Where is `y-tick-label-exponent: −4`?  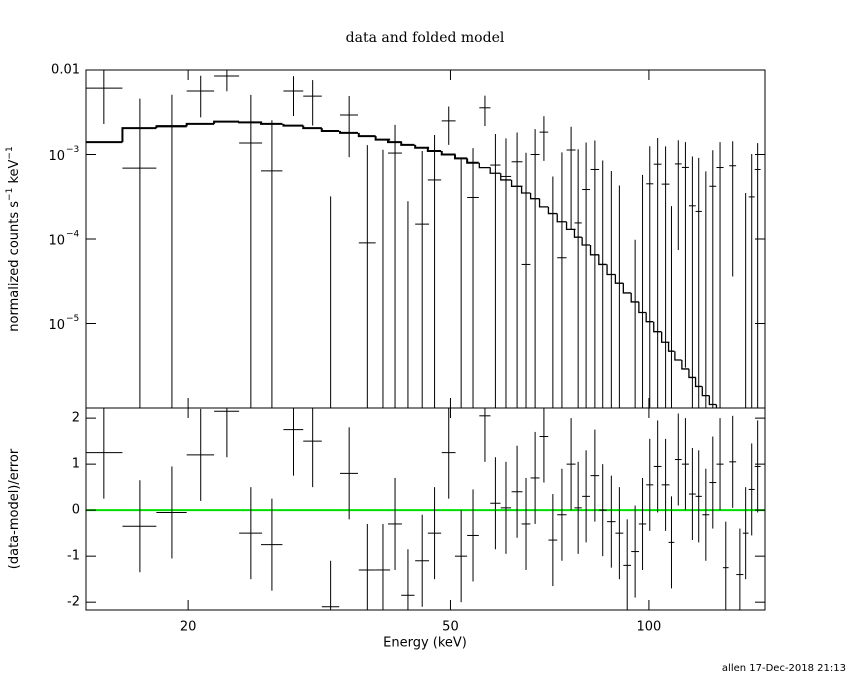 y-tick-label-exponent: −4 is located at coordinates (73, 235).